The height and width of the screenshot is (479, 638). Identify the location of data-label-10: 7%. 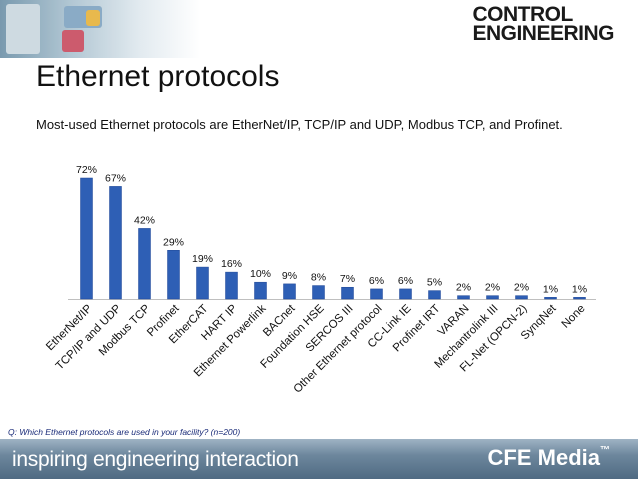
(347, 279).